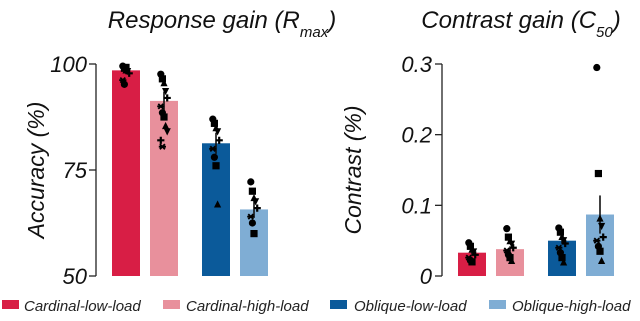 This screenshot has width=640, height=321. What do you see at coordinates (604, 32) in the screenshot?
I see `chart-title-subscript: 50` at bounding box center [604, 32].